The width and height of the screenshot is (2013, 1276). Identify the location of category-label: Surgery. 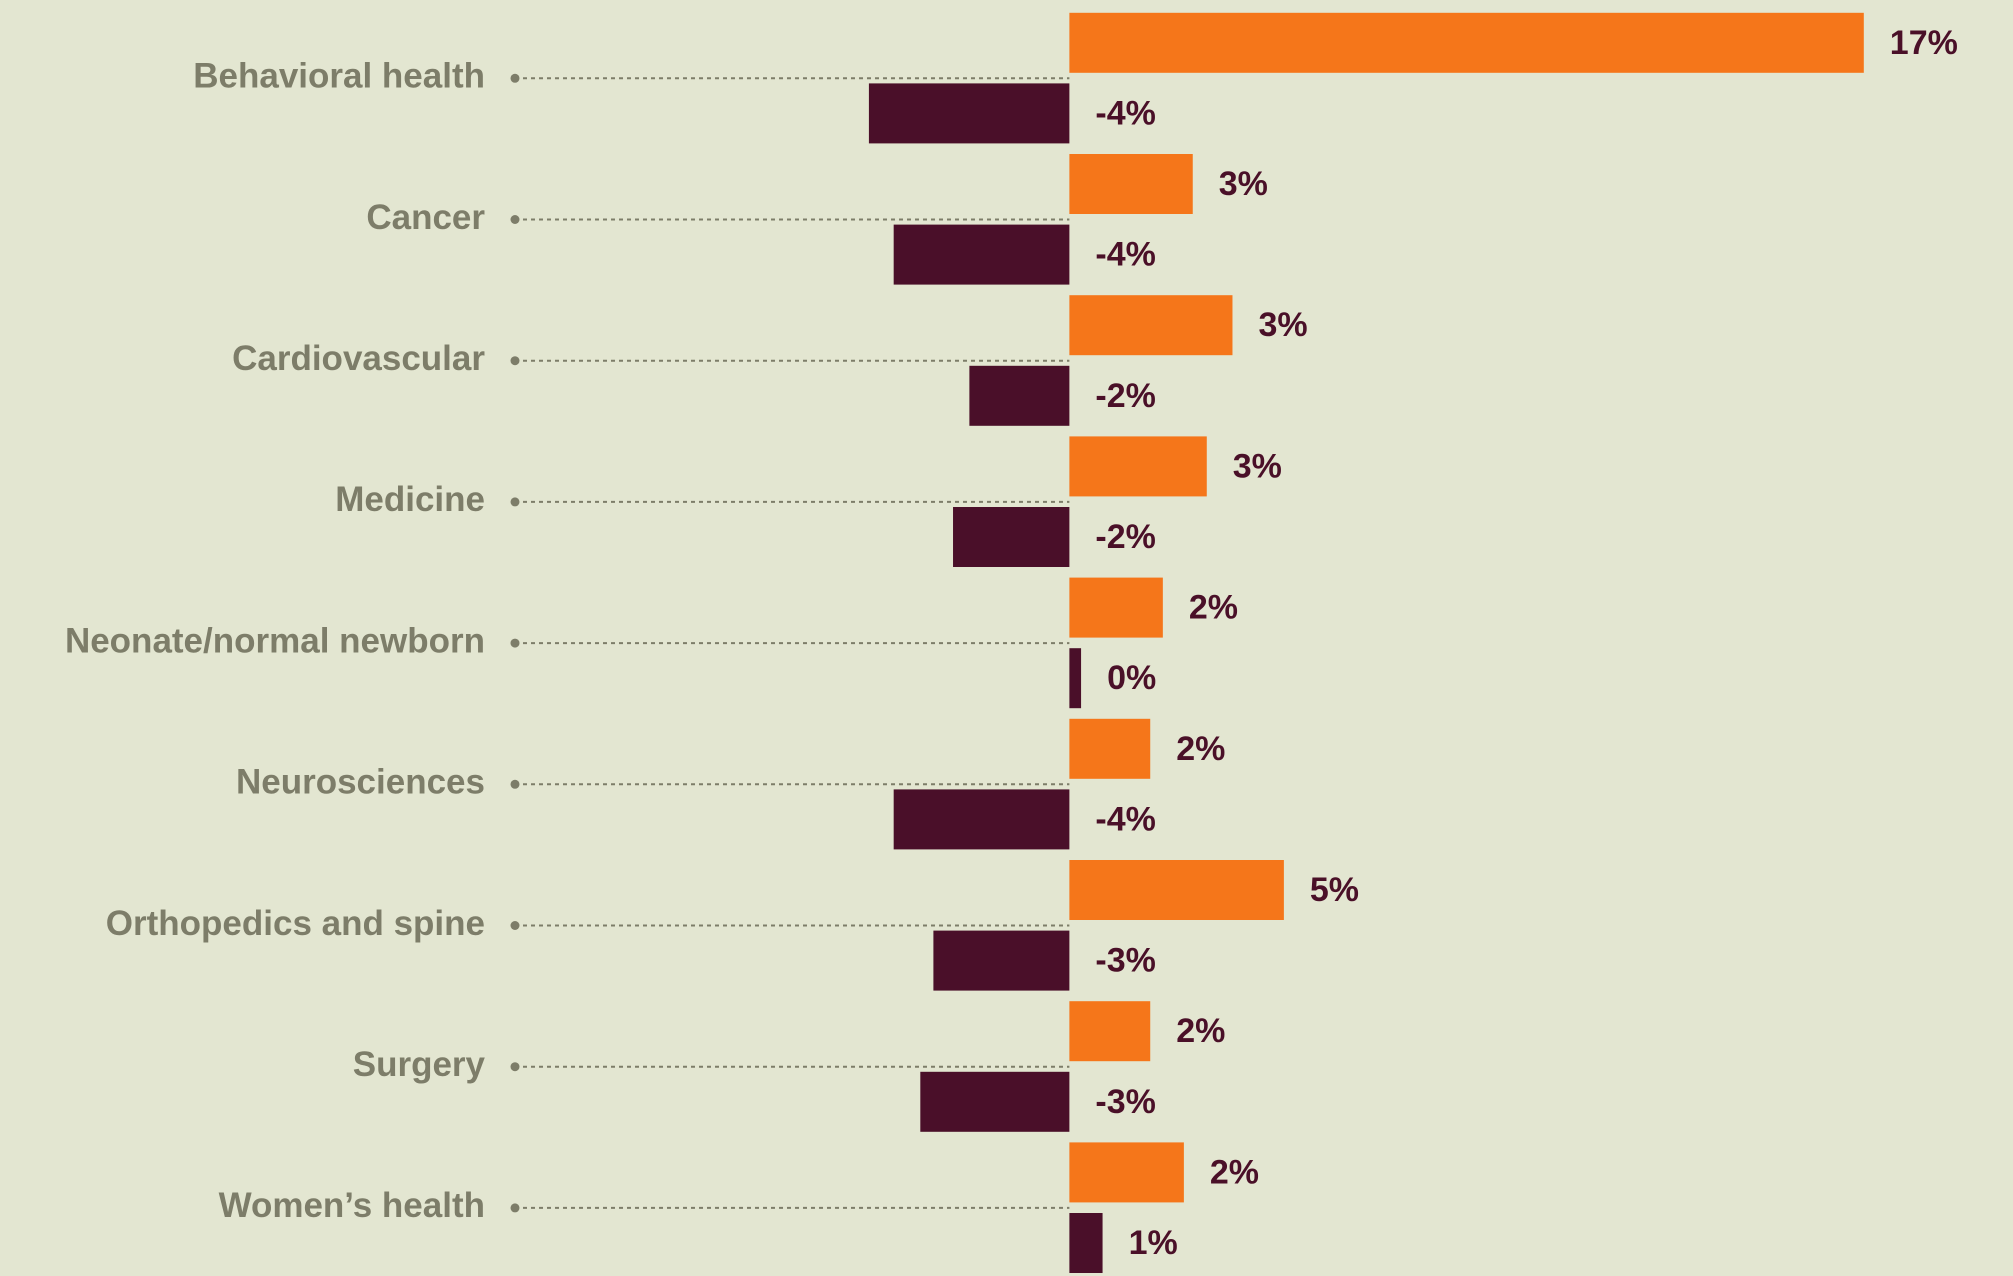
(419, 1064).